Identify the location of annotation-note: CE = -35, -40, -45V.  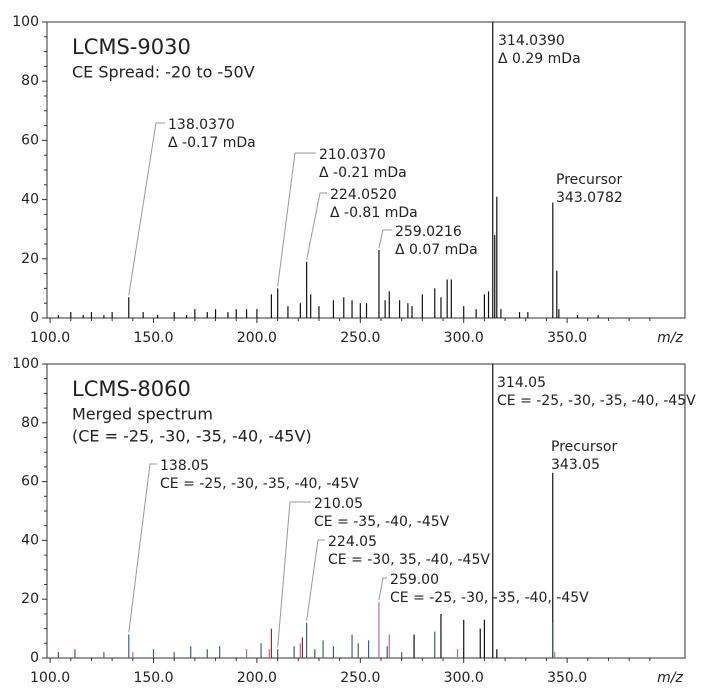
(382, 522).